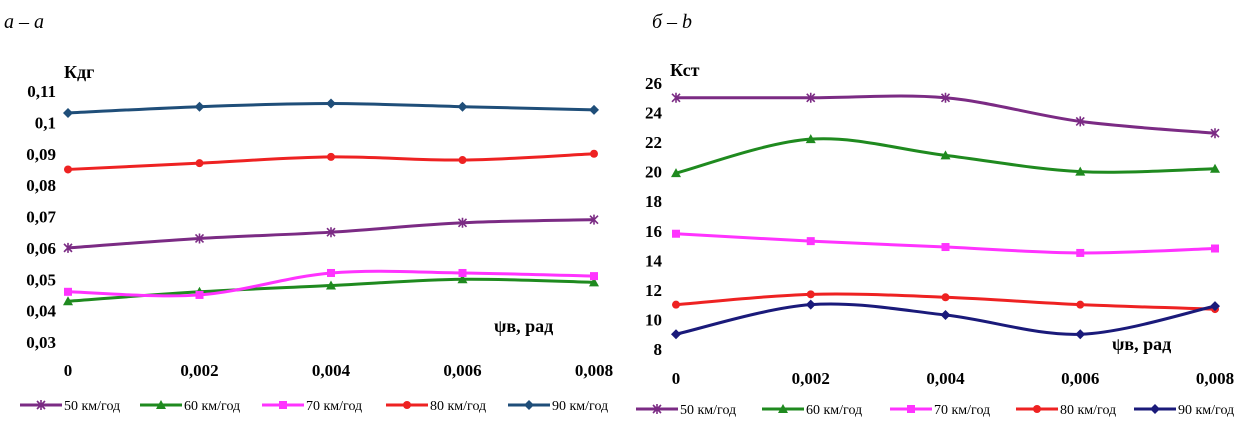 This screenshot has width=1250, height=423. Describe the element at coordinates (676, 378) in the screenshot. I see `x-tick-label: 0` at that location.